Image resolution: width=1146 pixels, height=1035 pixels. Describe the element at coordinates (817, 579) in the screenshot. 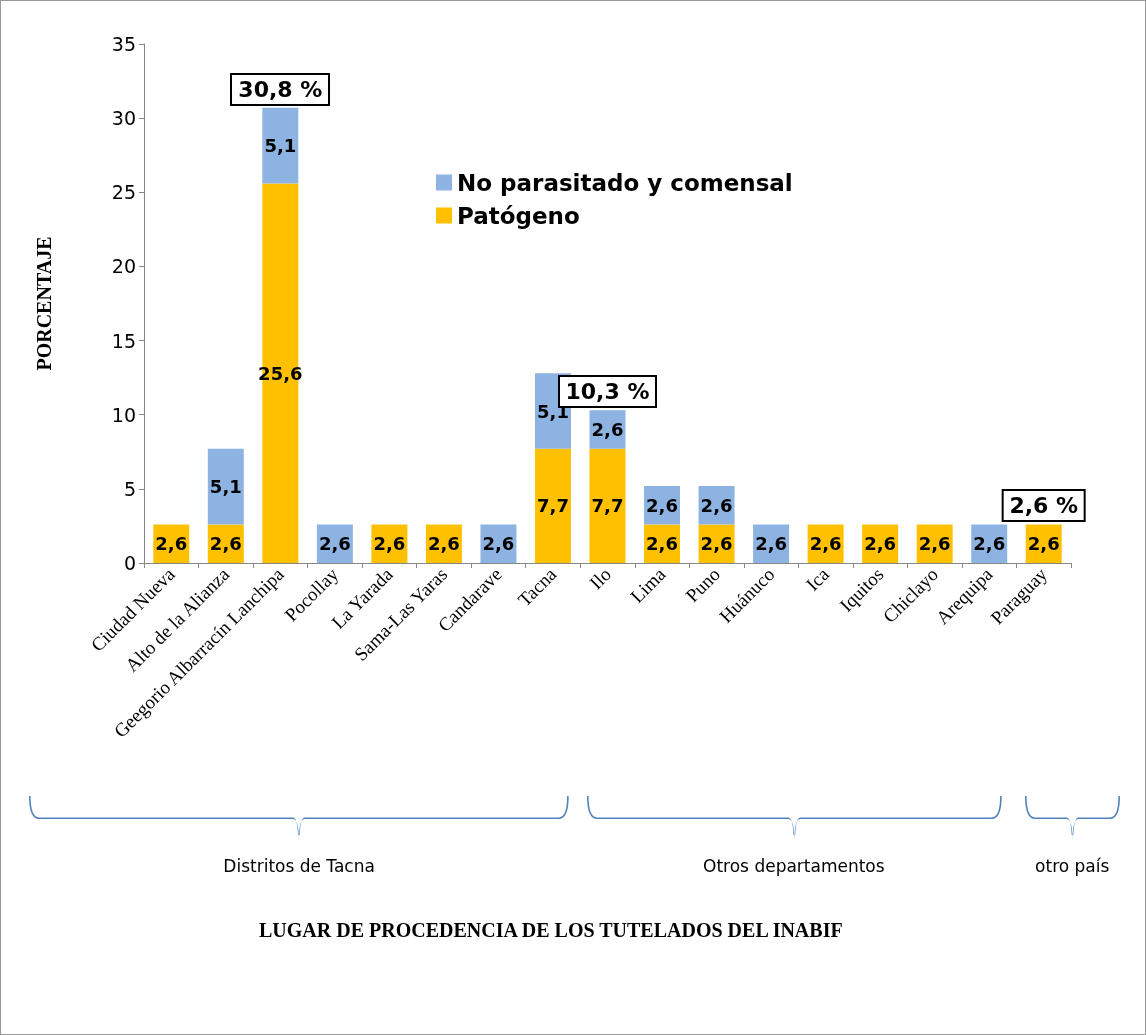

I see `x-tick-label: Ica` at that location.